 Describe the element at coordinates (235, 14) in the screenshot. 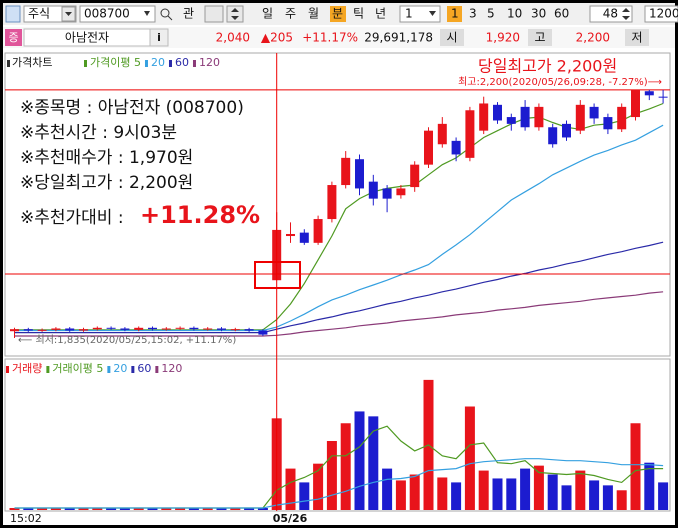

I see `spin-button` at that location.